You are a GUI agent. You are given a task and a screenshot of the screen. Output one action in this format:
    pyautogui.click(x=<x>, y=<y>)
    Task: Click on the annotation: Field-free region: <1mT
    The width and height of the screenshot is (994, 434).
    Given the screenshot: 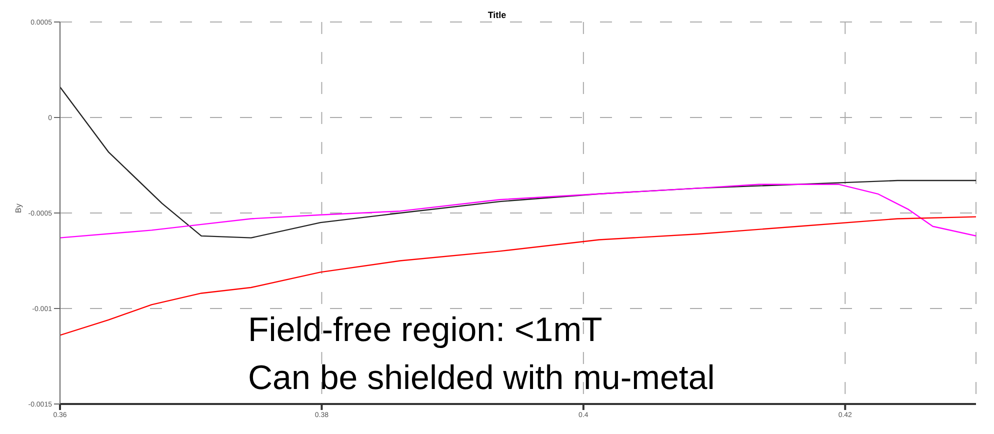 What is the action you would take?
    pyautogui.click(x=426, y=330)
    